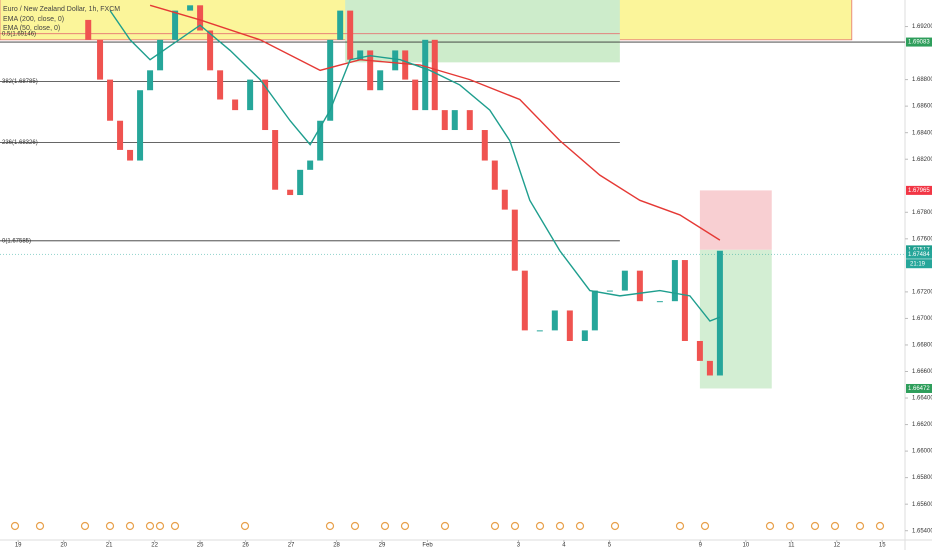 The image size is (932, 550). I want to click on y-tick-label: 1.67000, so click(922, 319).